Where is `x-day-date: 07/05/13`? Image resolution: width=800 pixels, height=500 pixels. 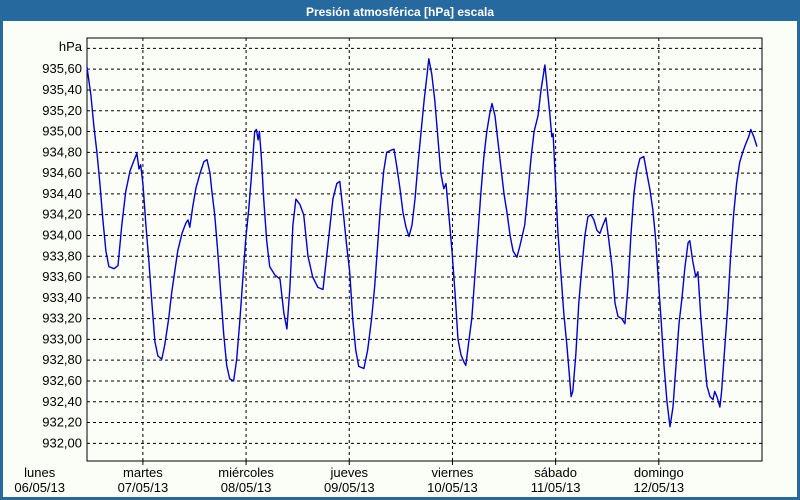
x-day-date: 07/05/13 is located at coordinates (143, 487).